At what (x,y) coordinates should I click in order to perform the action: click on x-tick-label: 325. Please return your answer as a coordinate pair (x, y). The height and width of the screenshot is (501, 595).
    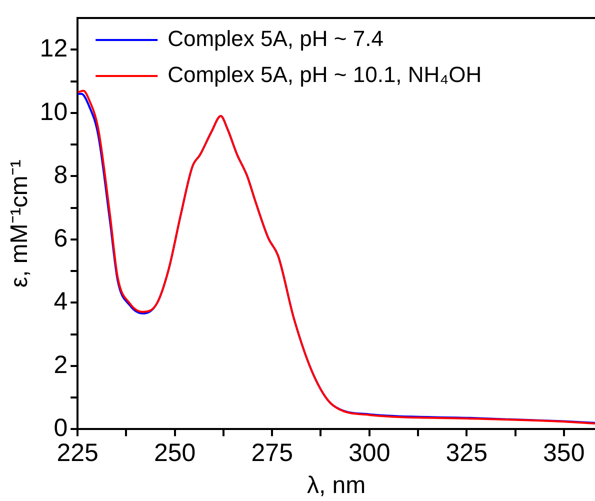
    Looking at the image, I should click on (467, 453).